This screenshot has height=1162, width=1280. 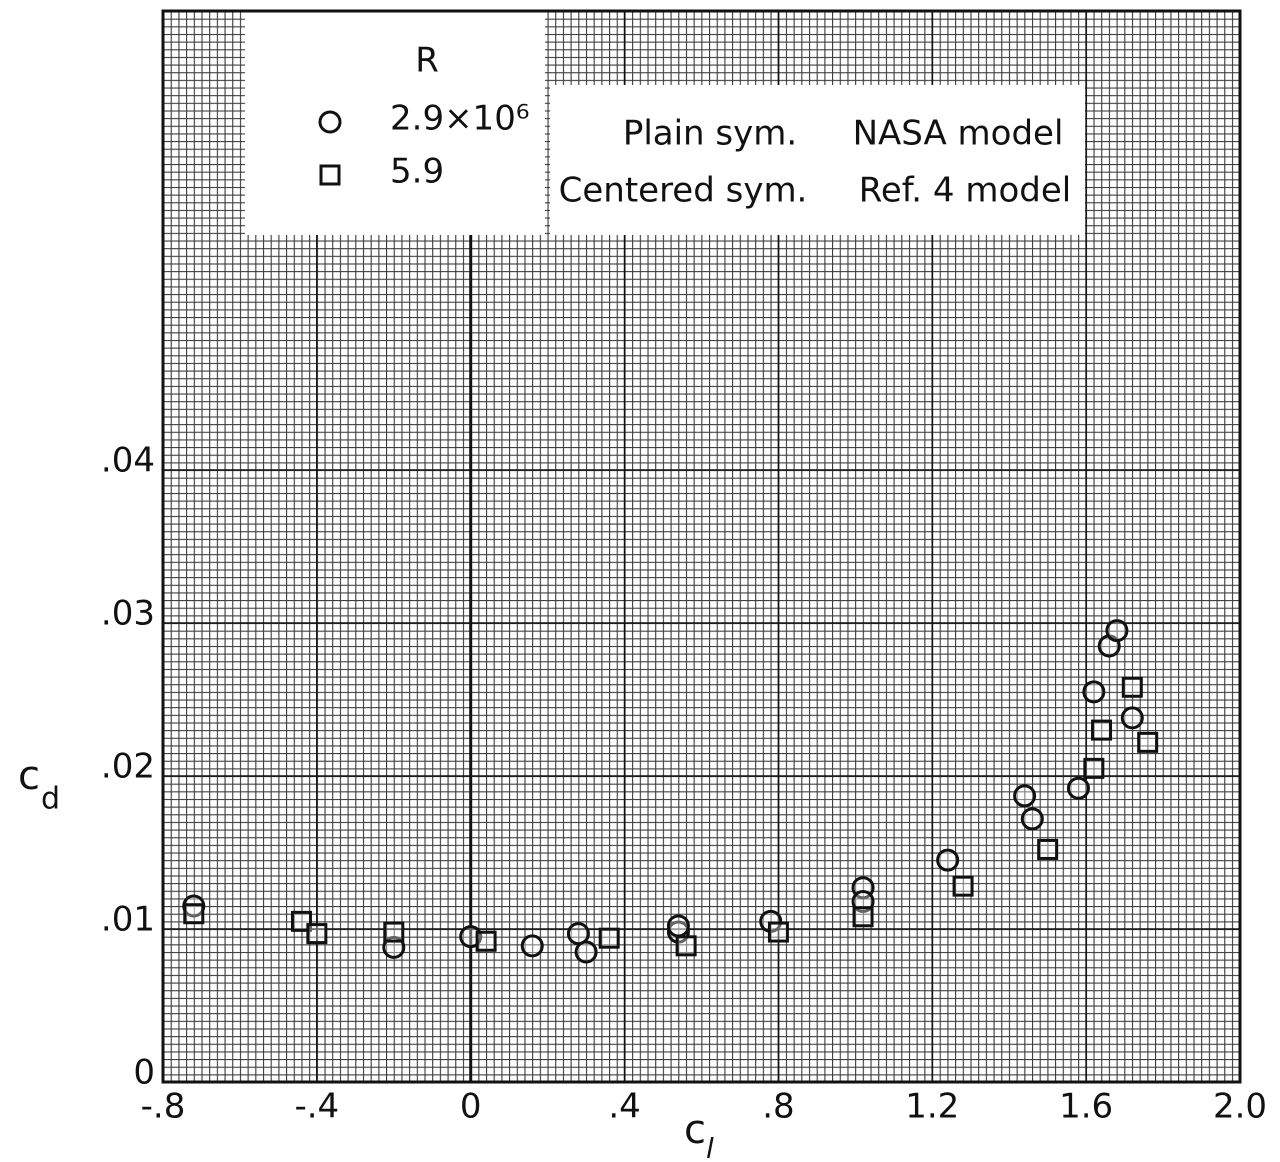 I want to click on notes-box, so click(x=817, y=160).